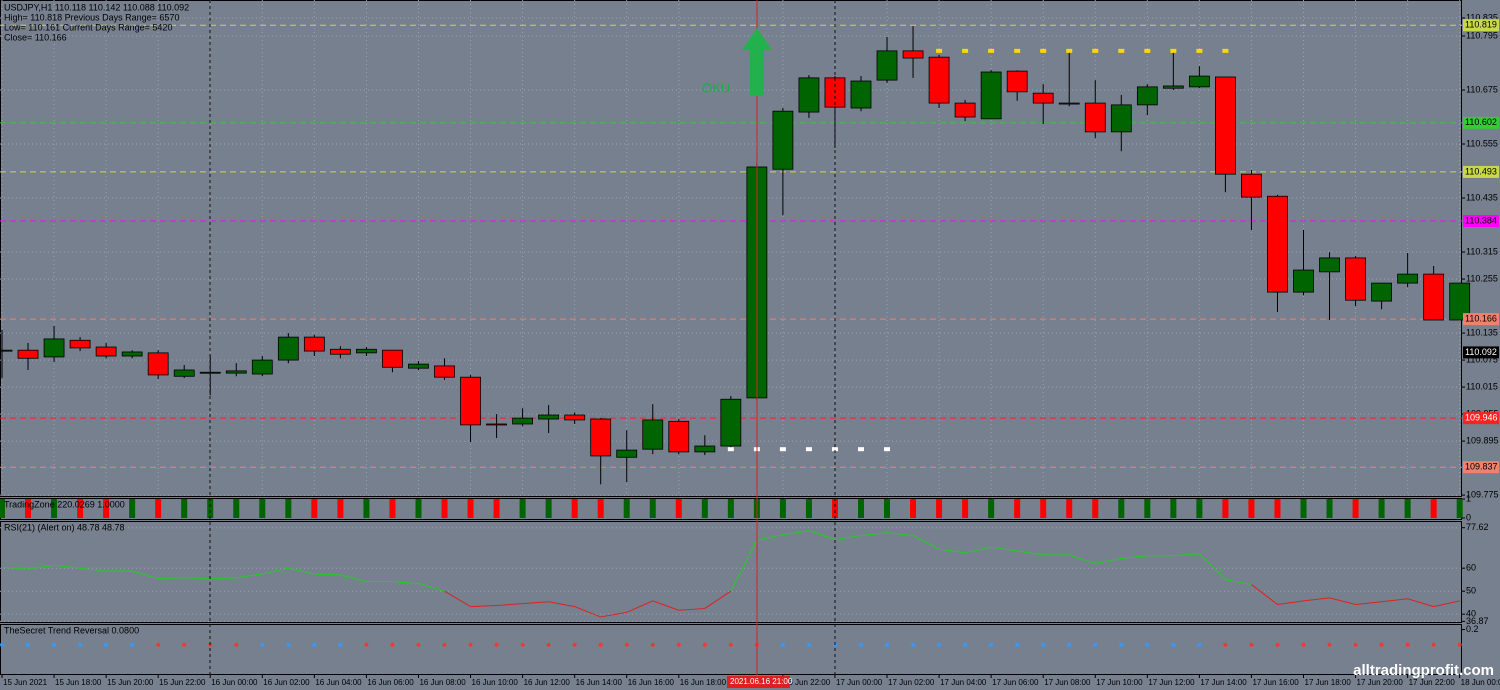 Image resolution: width=1500 pixels, height=690 pixels. Describe the element at coordinates (651, 682) in the screenshot. I see `x-tick-label: 16 Jun 16:00` at that location.